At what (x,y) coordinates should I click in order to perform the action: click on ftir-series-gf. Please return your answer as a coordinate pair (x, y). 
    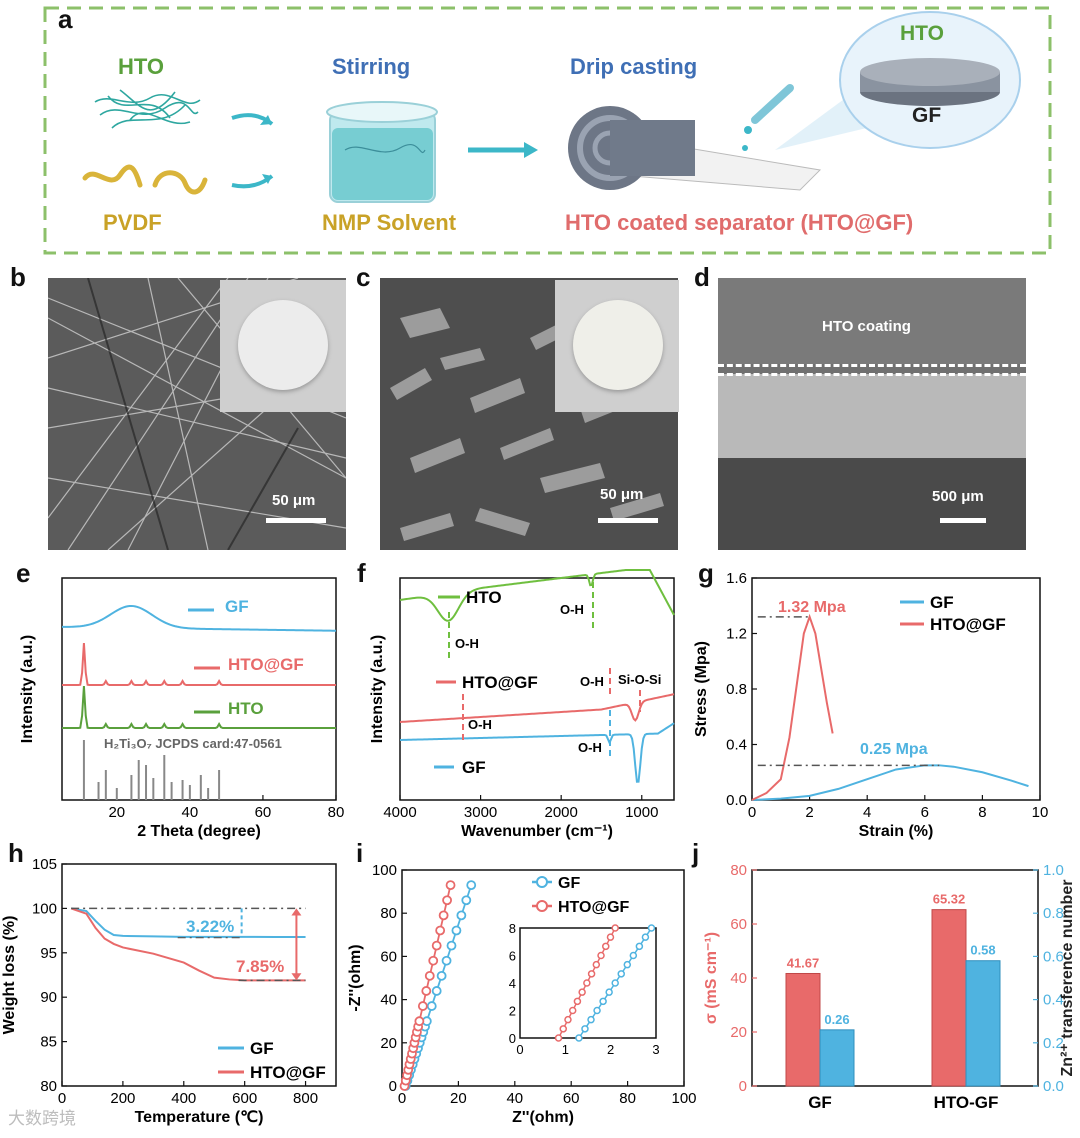
    Looking at the image, I should click on (537, 752).